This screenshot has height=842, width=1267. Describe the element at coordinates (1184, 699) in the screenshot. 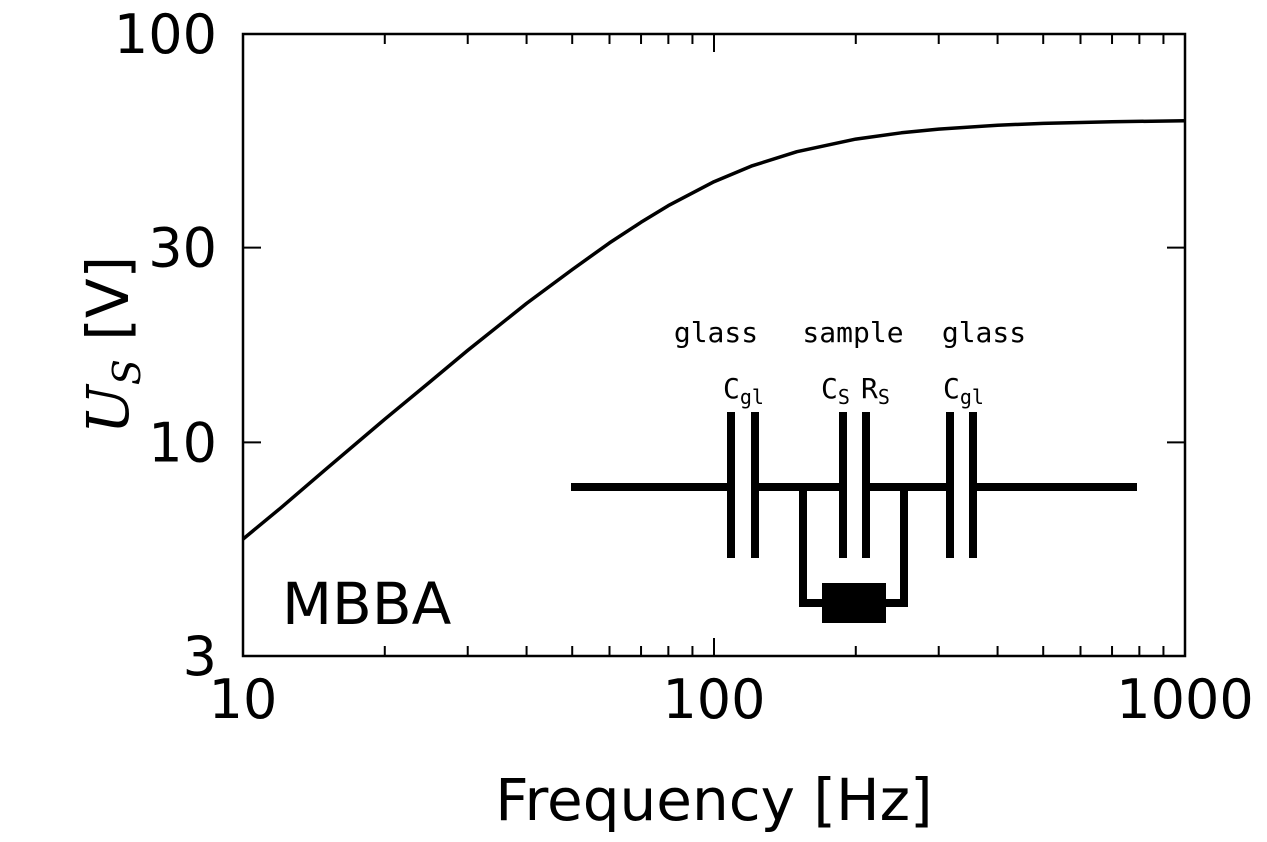

I see `x-tick-label-1000: 1000` at that location.